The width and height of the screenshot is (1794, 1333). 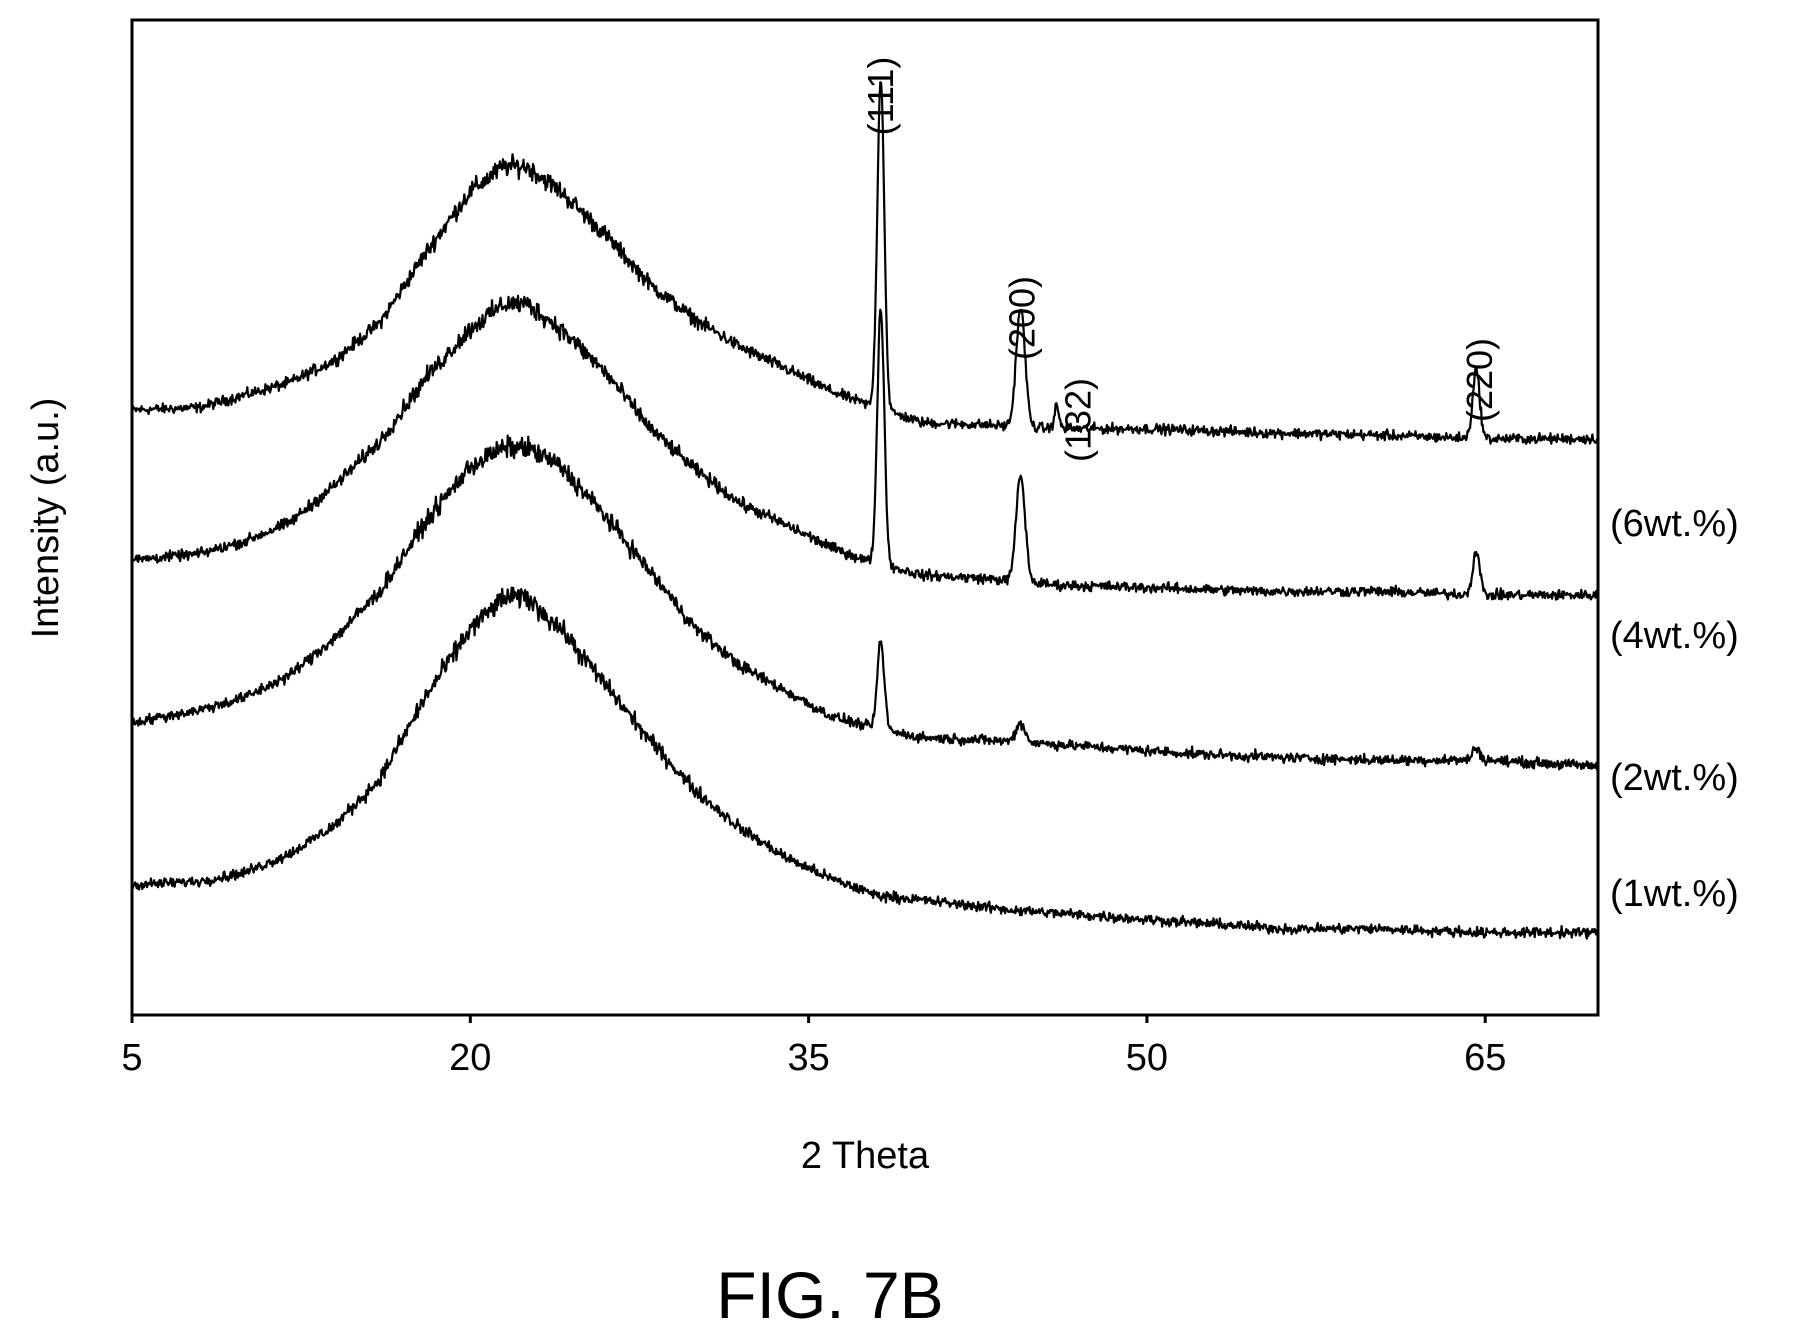 I want to click on peak-label-132: (132), so click(x=1078, y=420).